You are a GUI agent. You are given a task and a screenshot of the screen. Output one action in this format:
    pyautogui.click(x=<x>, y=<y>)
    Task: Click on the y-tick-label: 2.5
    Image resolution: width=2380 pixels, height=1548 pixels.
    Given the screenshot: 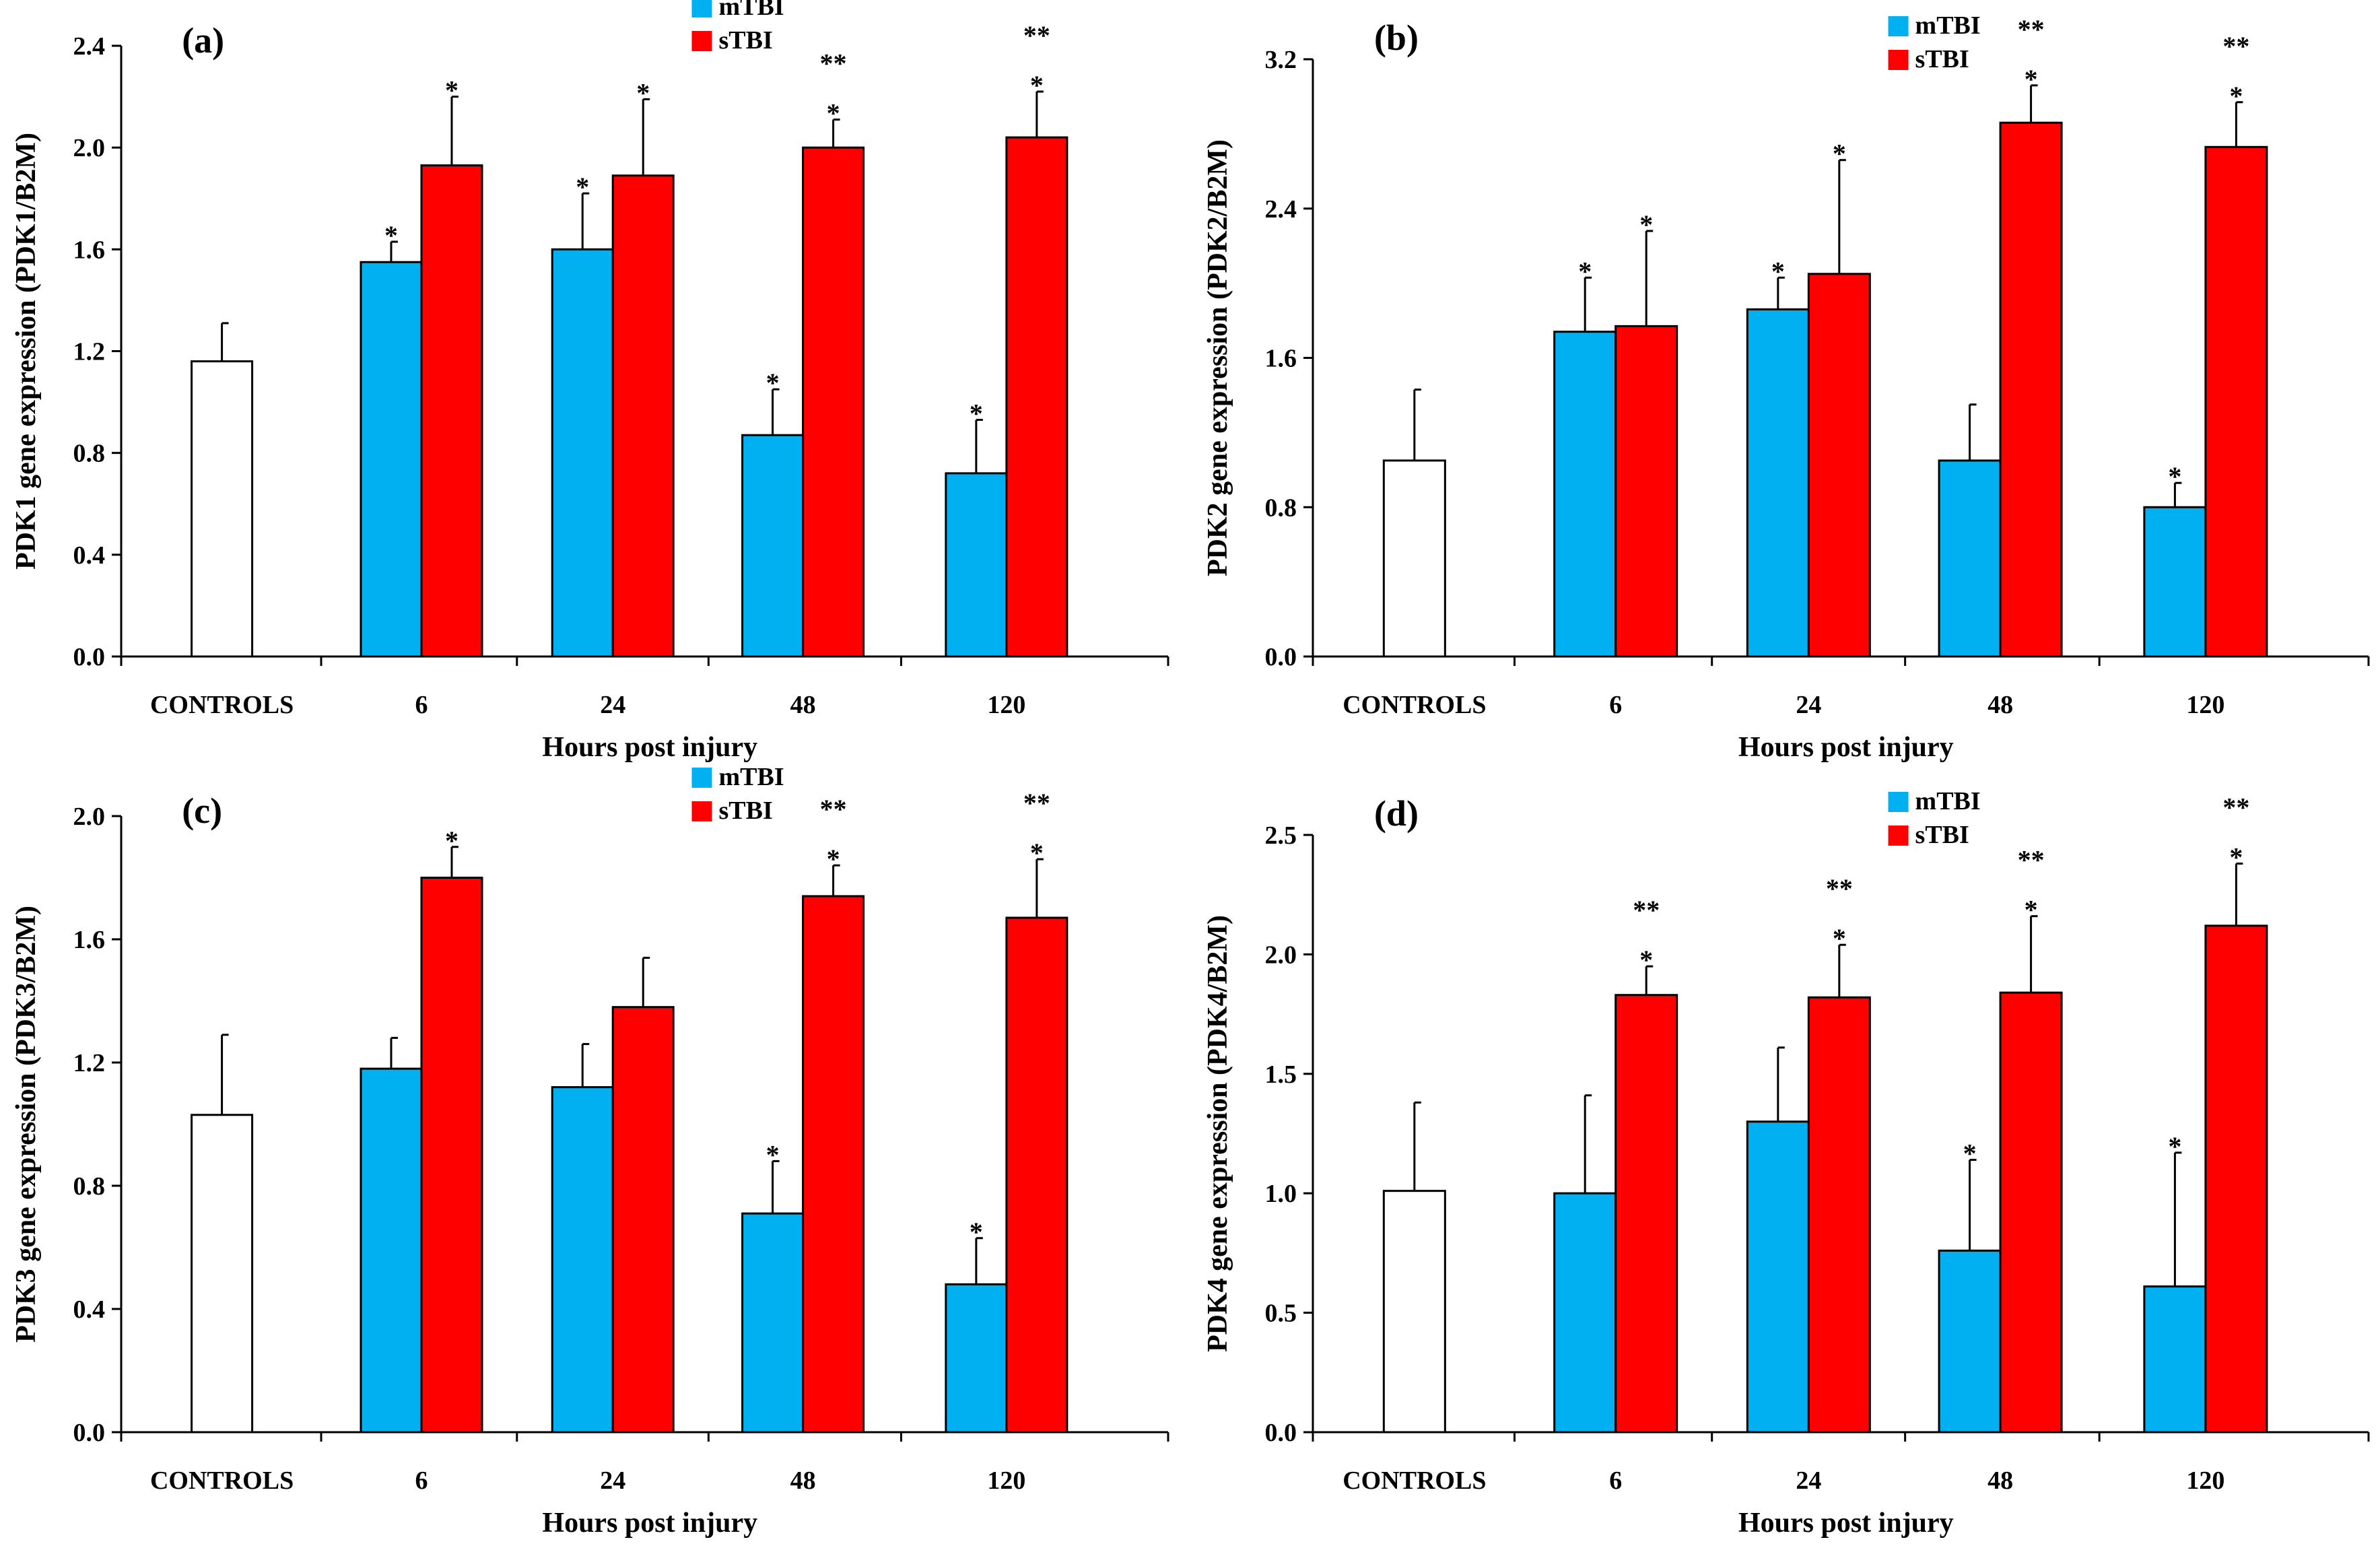 What is the action you would take?
    pyautogui.click(x=1281, y=835)
    